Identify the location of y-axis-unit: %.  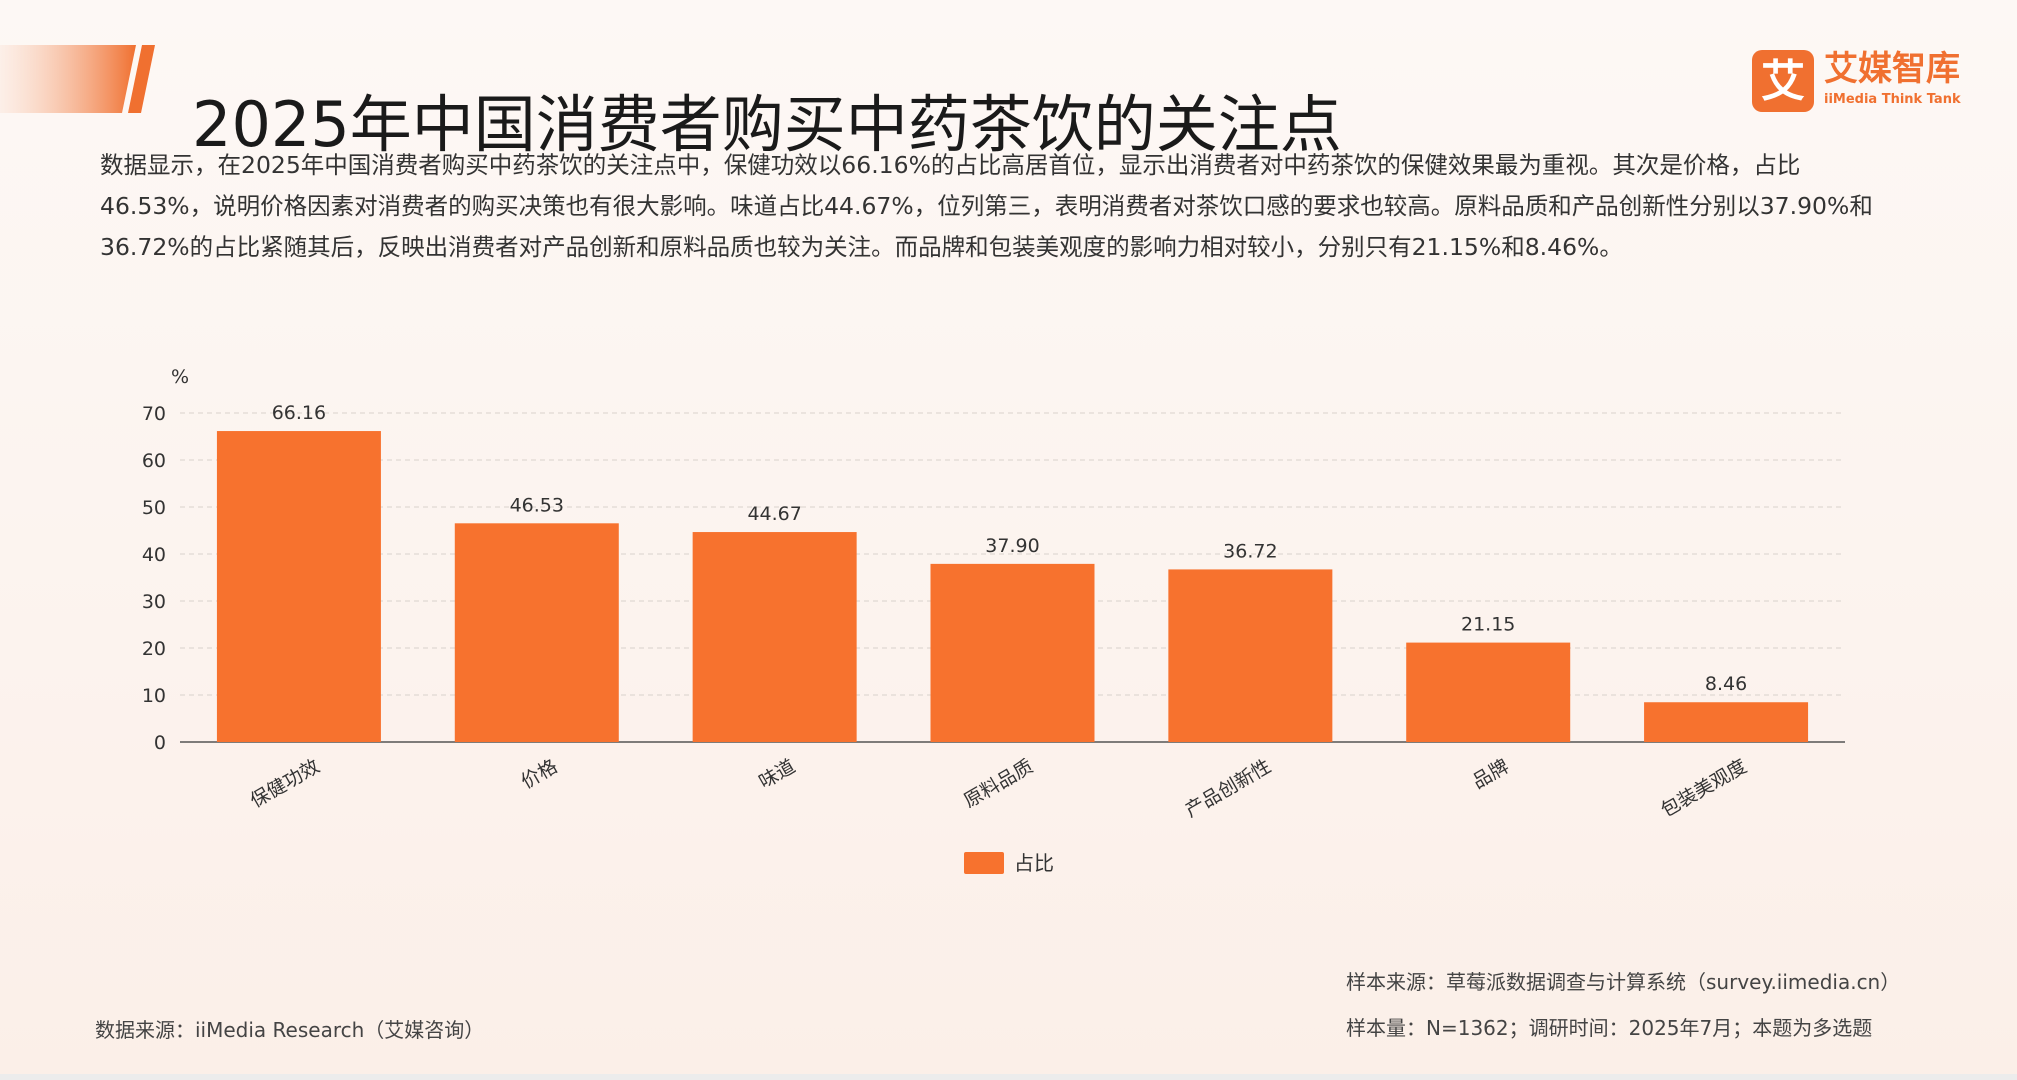
(180, 377).